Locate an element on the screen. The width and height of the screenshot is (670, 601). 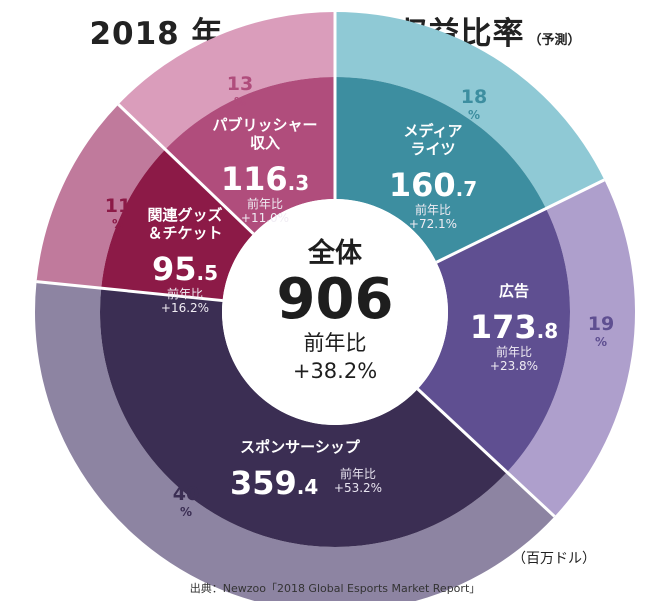
slice-value-dec: .3 is located at coordinates (299, 183).